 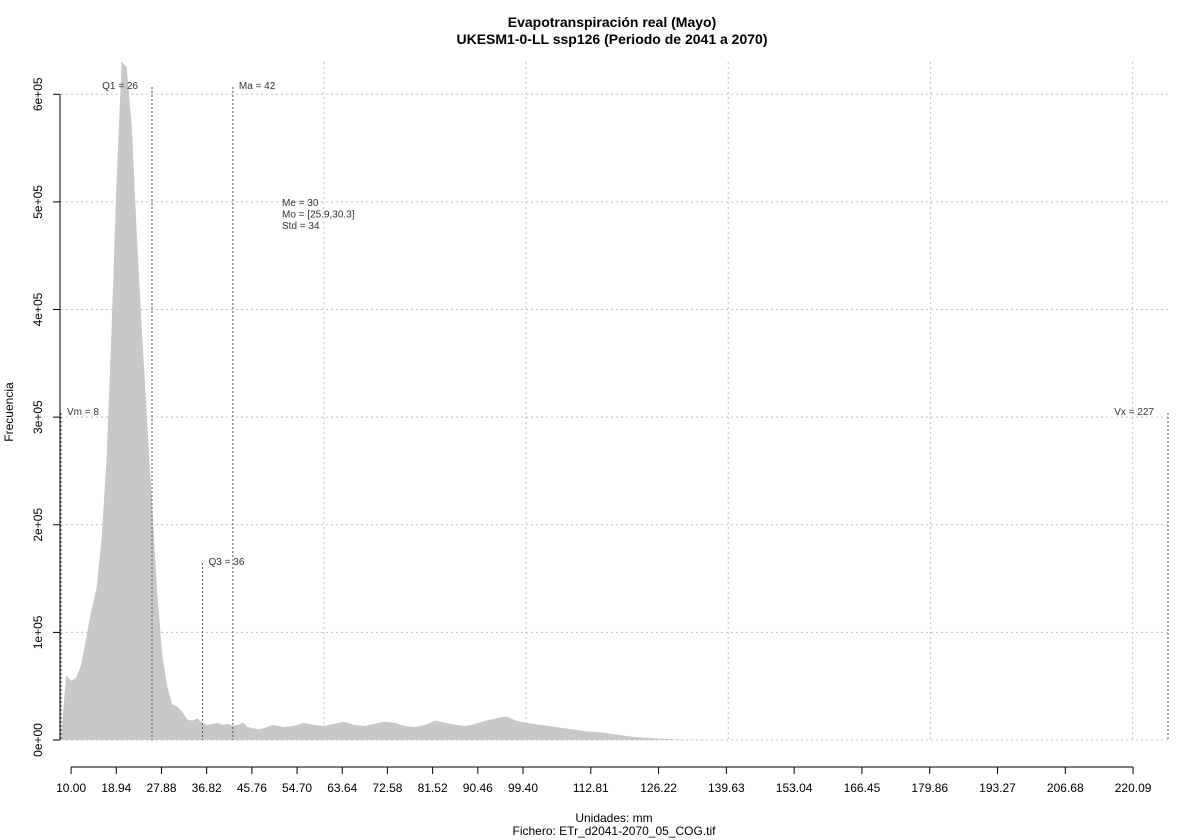 I want to click on x-tick-label: 63.64, so click(x=342, y=788).